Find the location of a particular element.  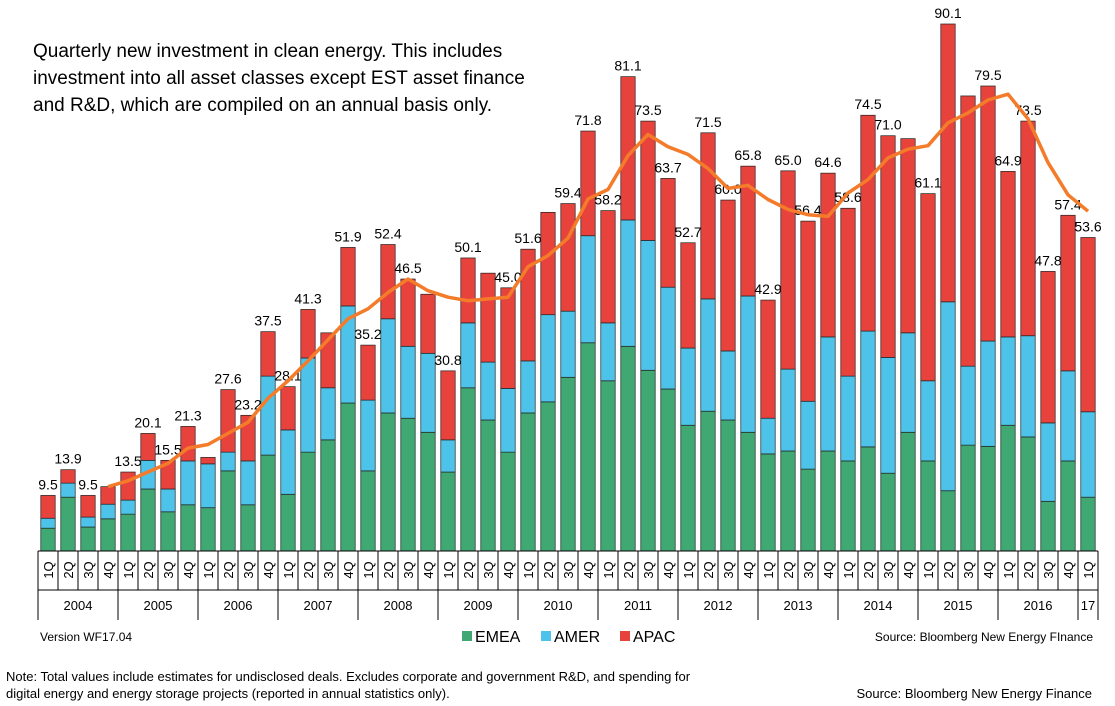

total-label: 20.1 is located at coordinates (147, 422).